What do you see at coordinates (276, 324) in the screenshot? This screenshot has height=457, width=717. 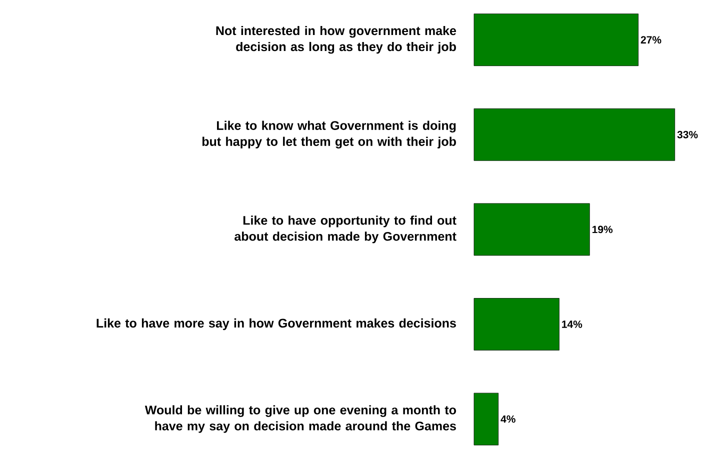 I see `y-tick-label: Like to have more say in how Government makes decisions` at bounding box center [276, 324].